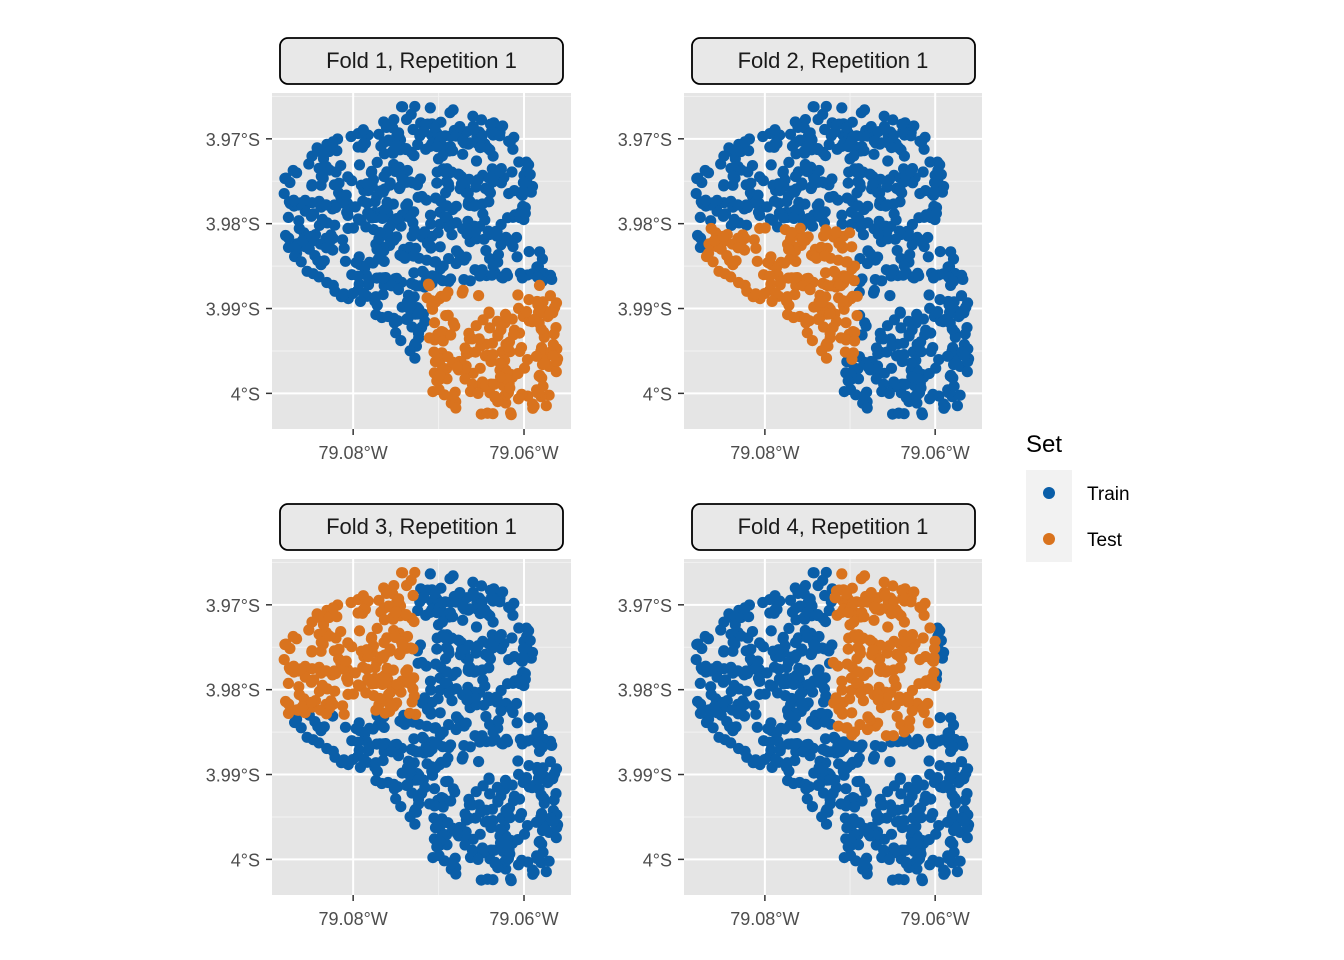 The image size is (1344, 960). What do you see at coordinates (233, 691) in the screenshot?
I see `y-tick-label: 3.98°S` at bounding box center [233, 691].